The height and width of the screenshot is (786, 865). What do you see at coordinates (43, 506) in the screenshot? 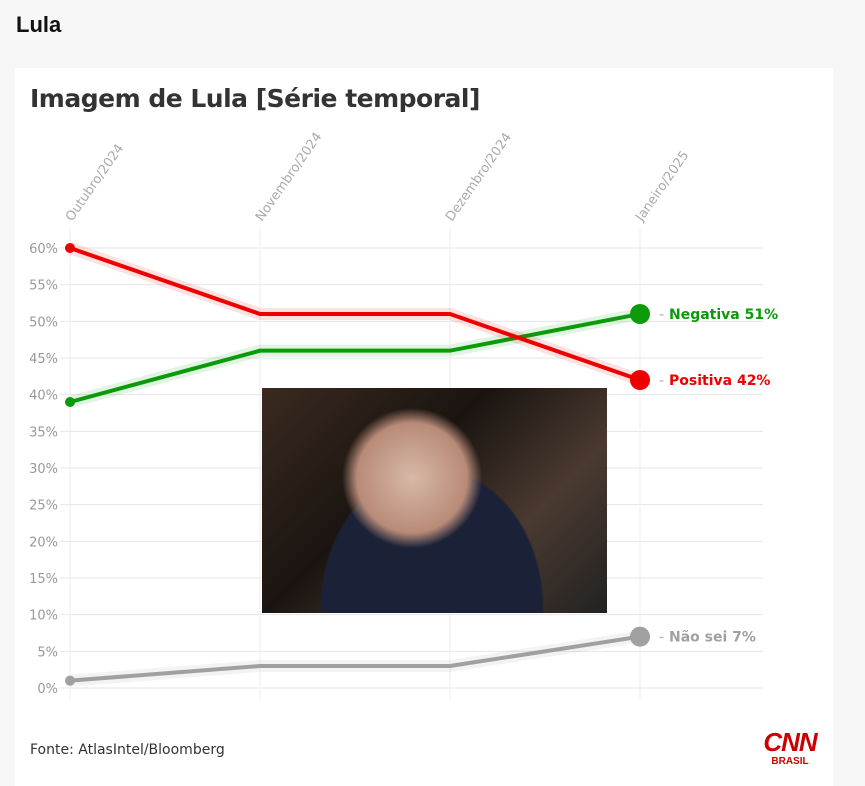
I see `y-tick-label: 25%` at bounding box center [43, 506].